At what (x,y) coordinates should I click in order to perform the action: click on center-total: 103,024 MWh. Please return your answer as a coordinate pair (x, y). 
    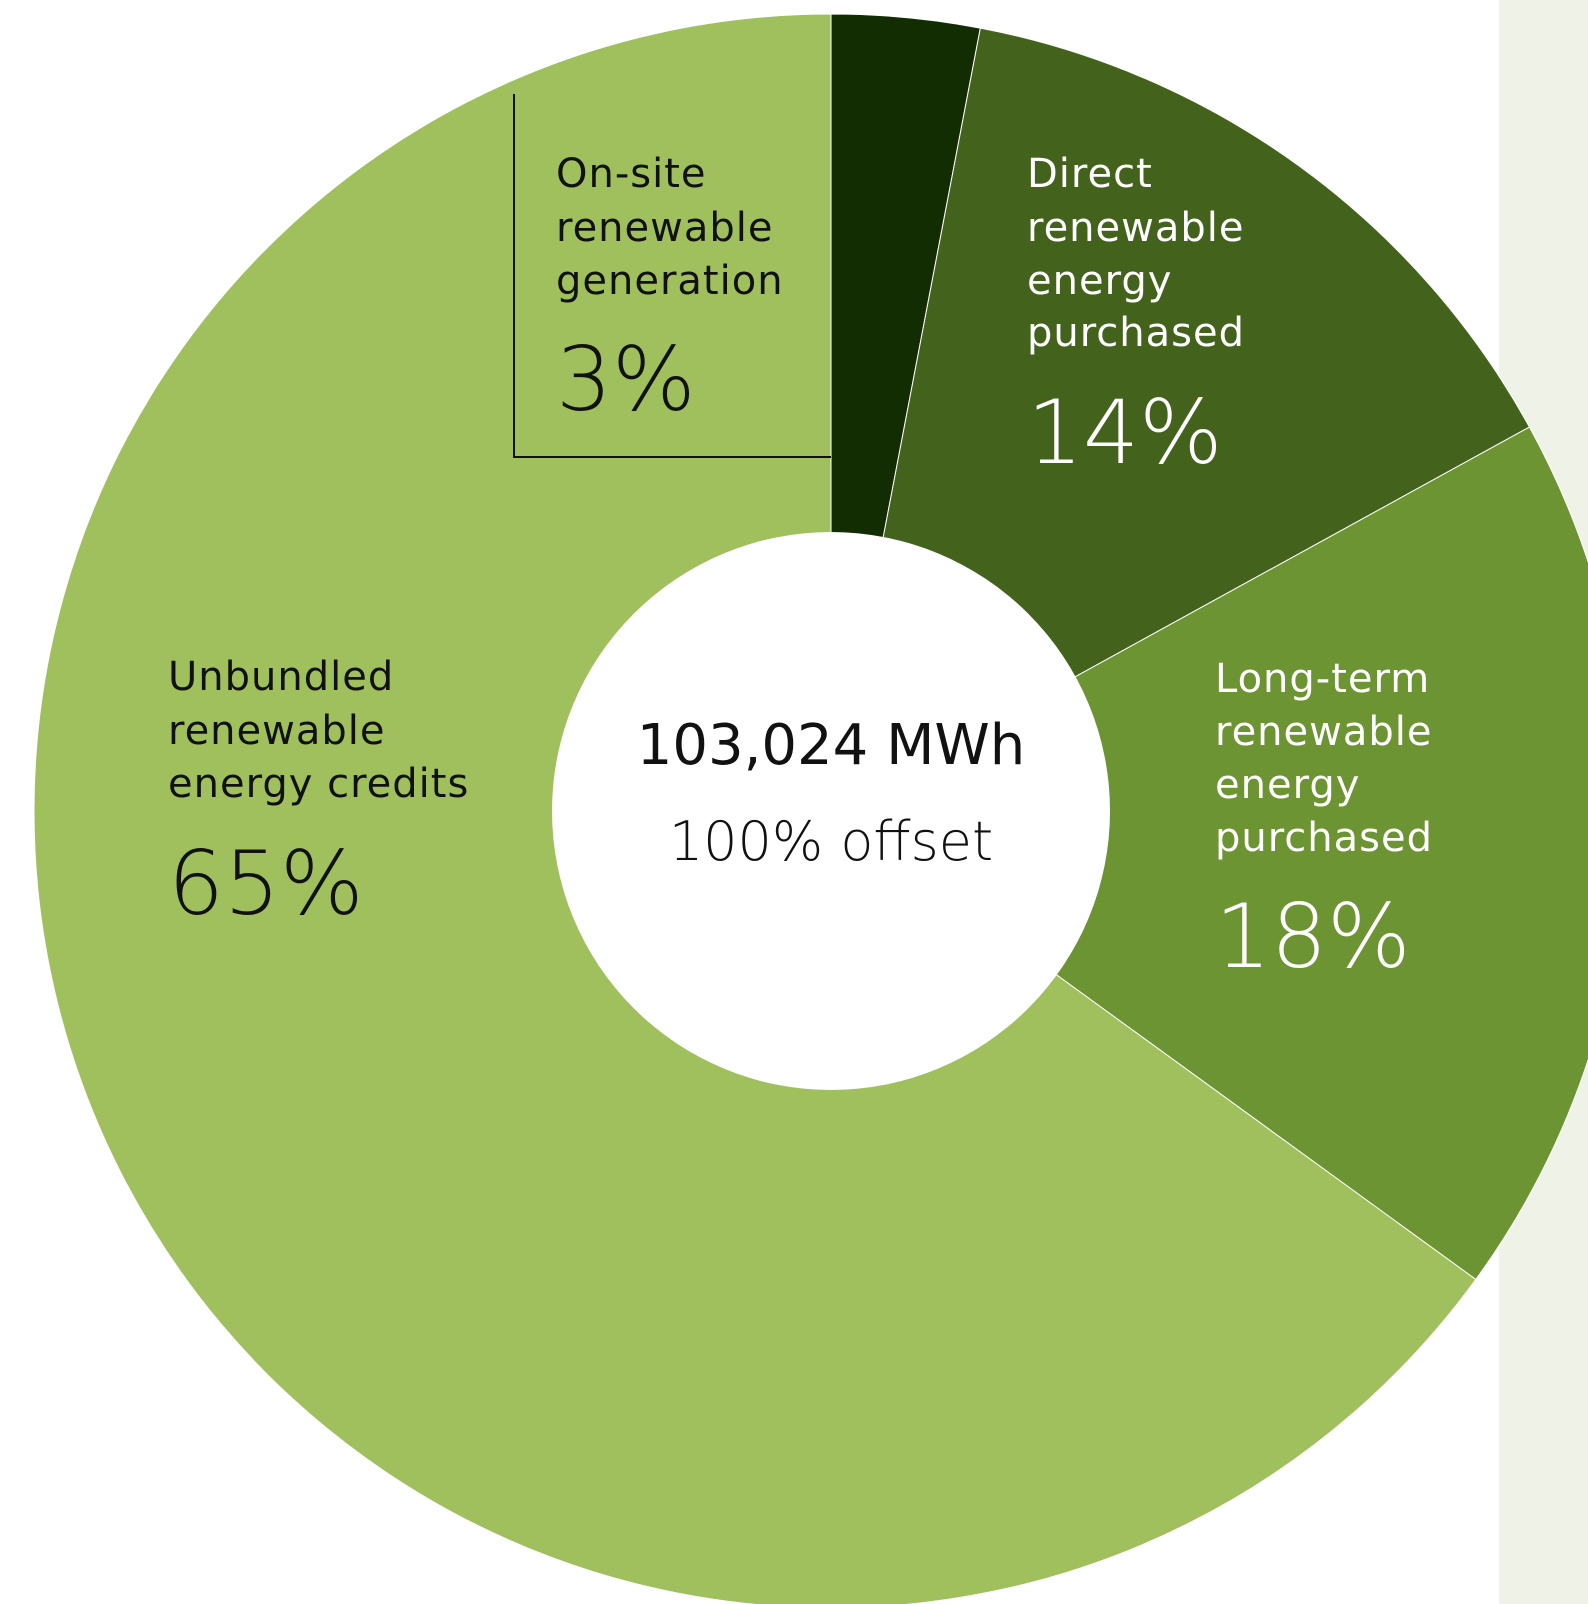
    Looking at the image, I should click on (831, 745).